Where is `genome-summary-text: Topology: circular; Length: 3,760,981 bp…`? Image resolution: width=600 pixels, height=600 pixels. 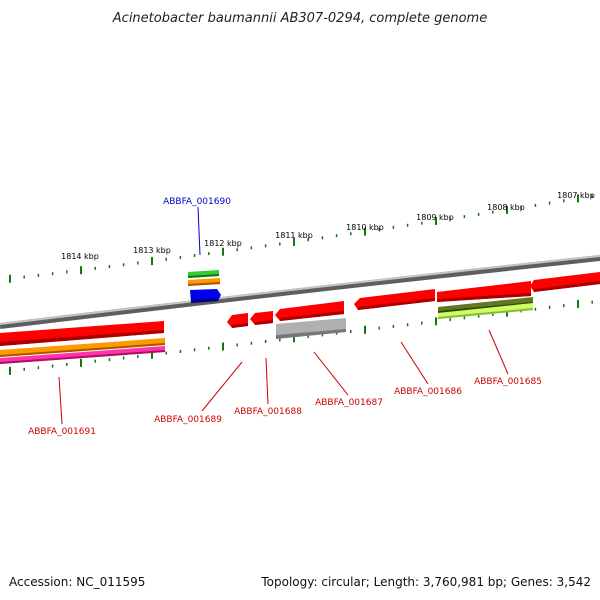
genome-summary-text: Topology: circular; Length: 3,760,981 bp… is located at coordinates (425, 582).